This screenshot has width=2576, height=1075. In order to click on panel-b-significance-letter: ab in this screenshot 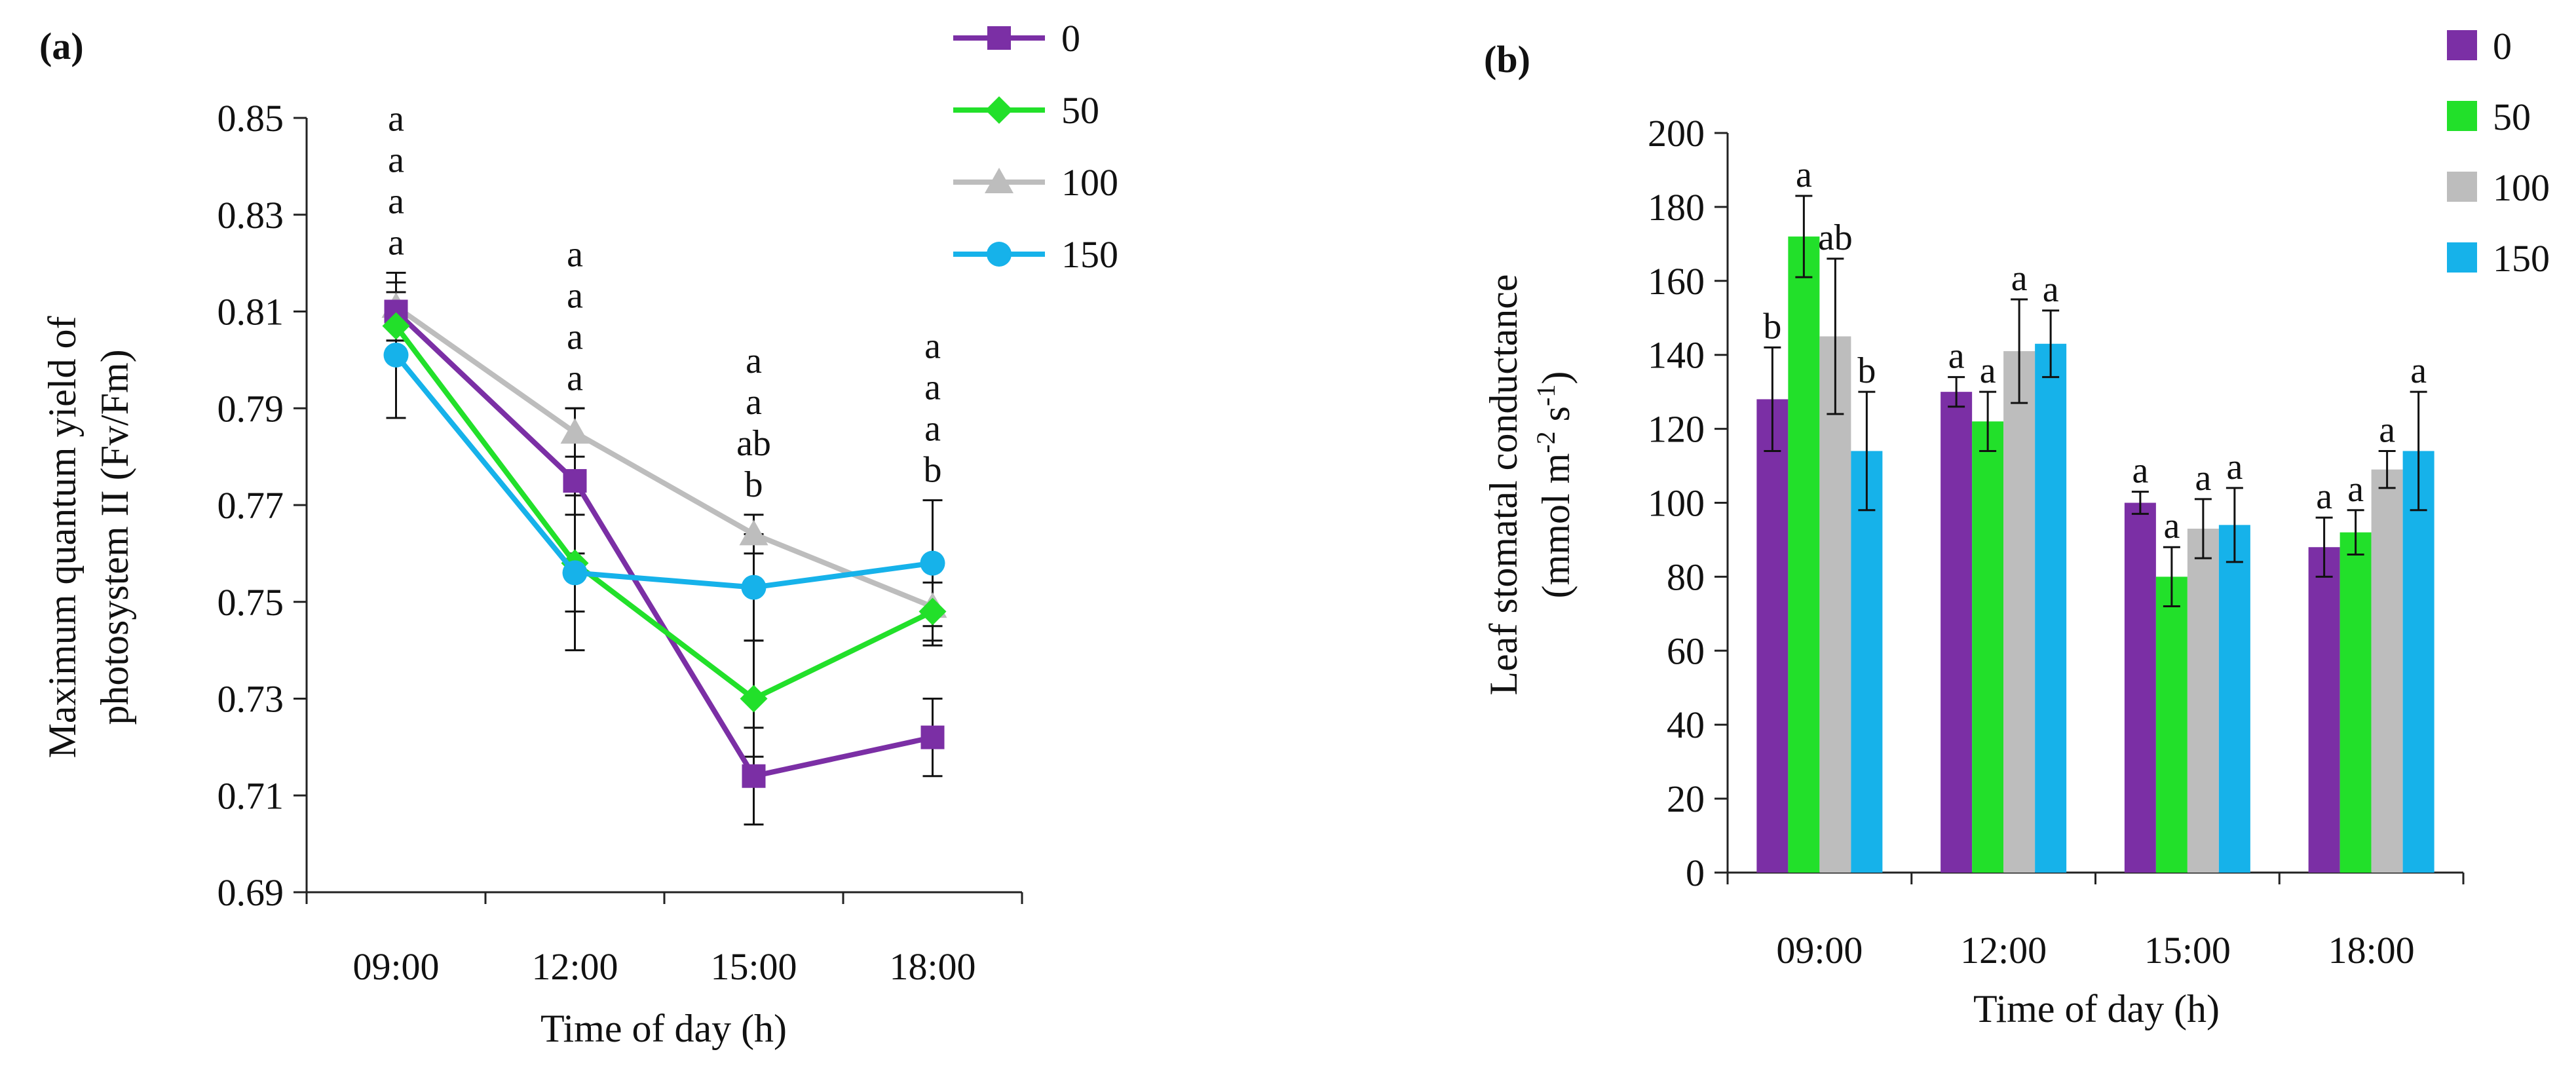, I will do `click(1835, 237)`.